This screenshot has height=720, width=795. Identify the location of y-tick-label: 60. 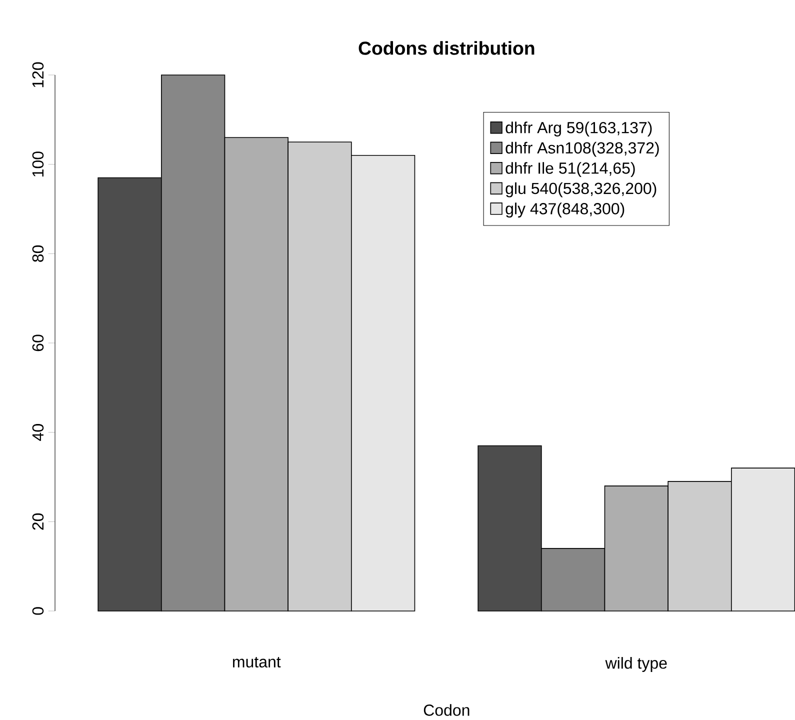
(38, 343).